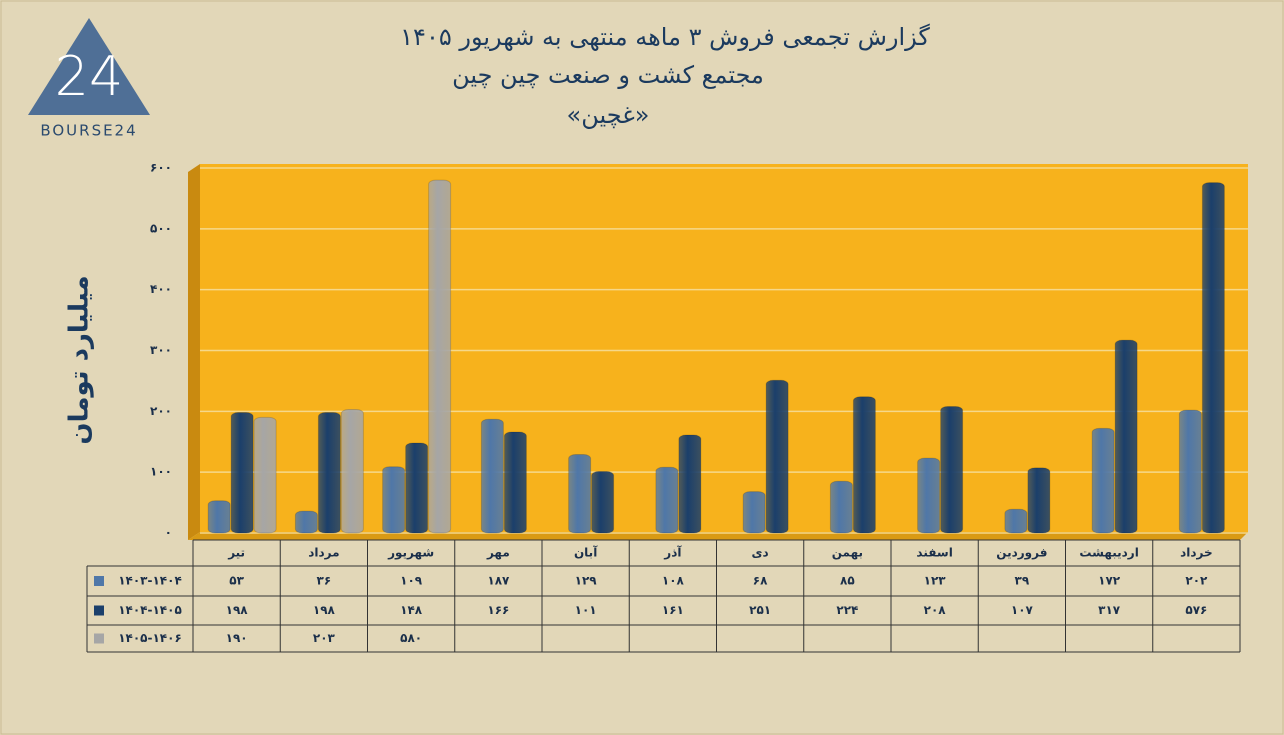 Image resolution: width=1284 pixels, height=735 pixels. What do you see at coordinates (161, 472) in the screenshot?
I see `y-tick-label: ۱۰۰` at bounding box center [161, 472].